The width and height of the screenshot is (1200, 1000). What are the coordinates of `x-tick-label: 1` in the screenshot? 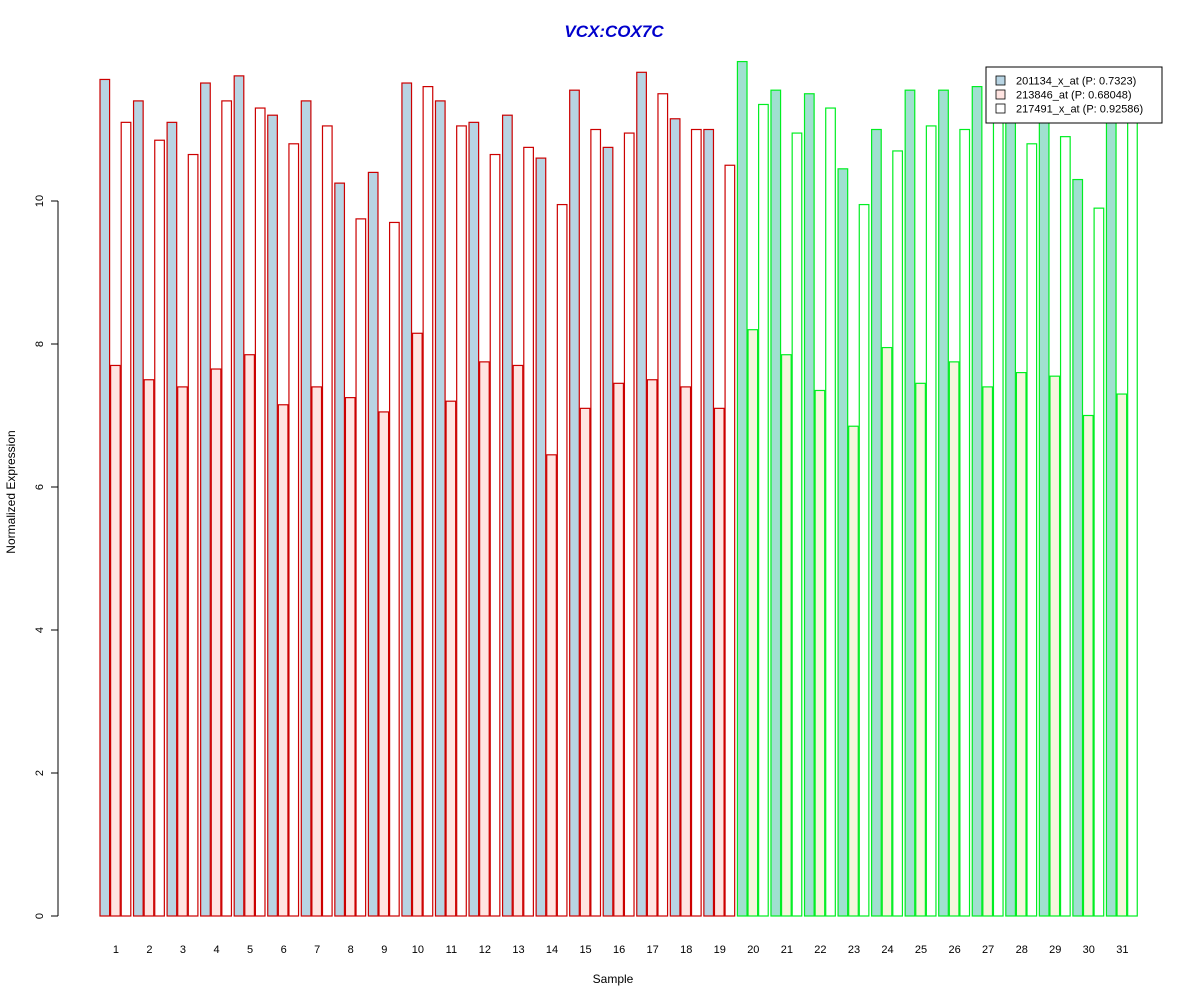 It's located at (116, 950).